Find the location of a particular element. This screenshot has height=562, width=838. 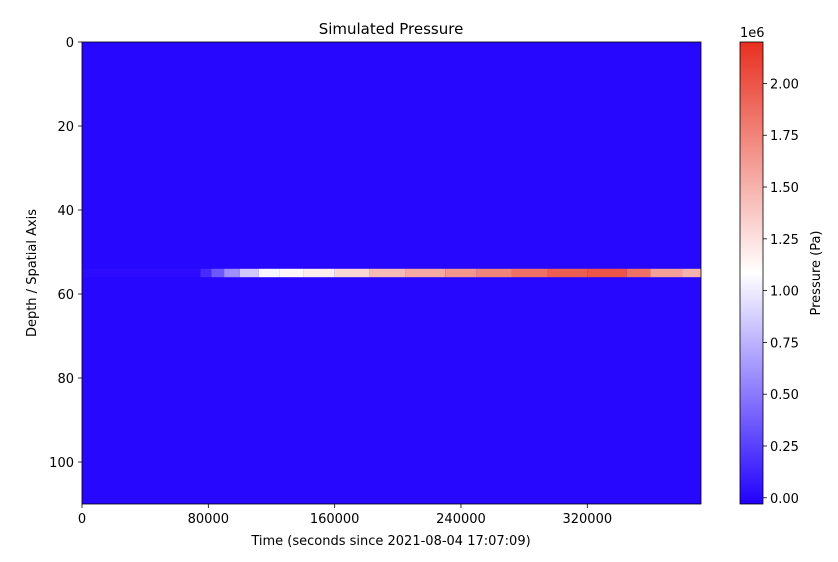

chart-title: Simulated Pressure is located at coordinates (391, 29).